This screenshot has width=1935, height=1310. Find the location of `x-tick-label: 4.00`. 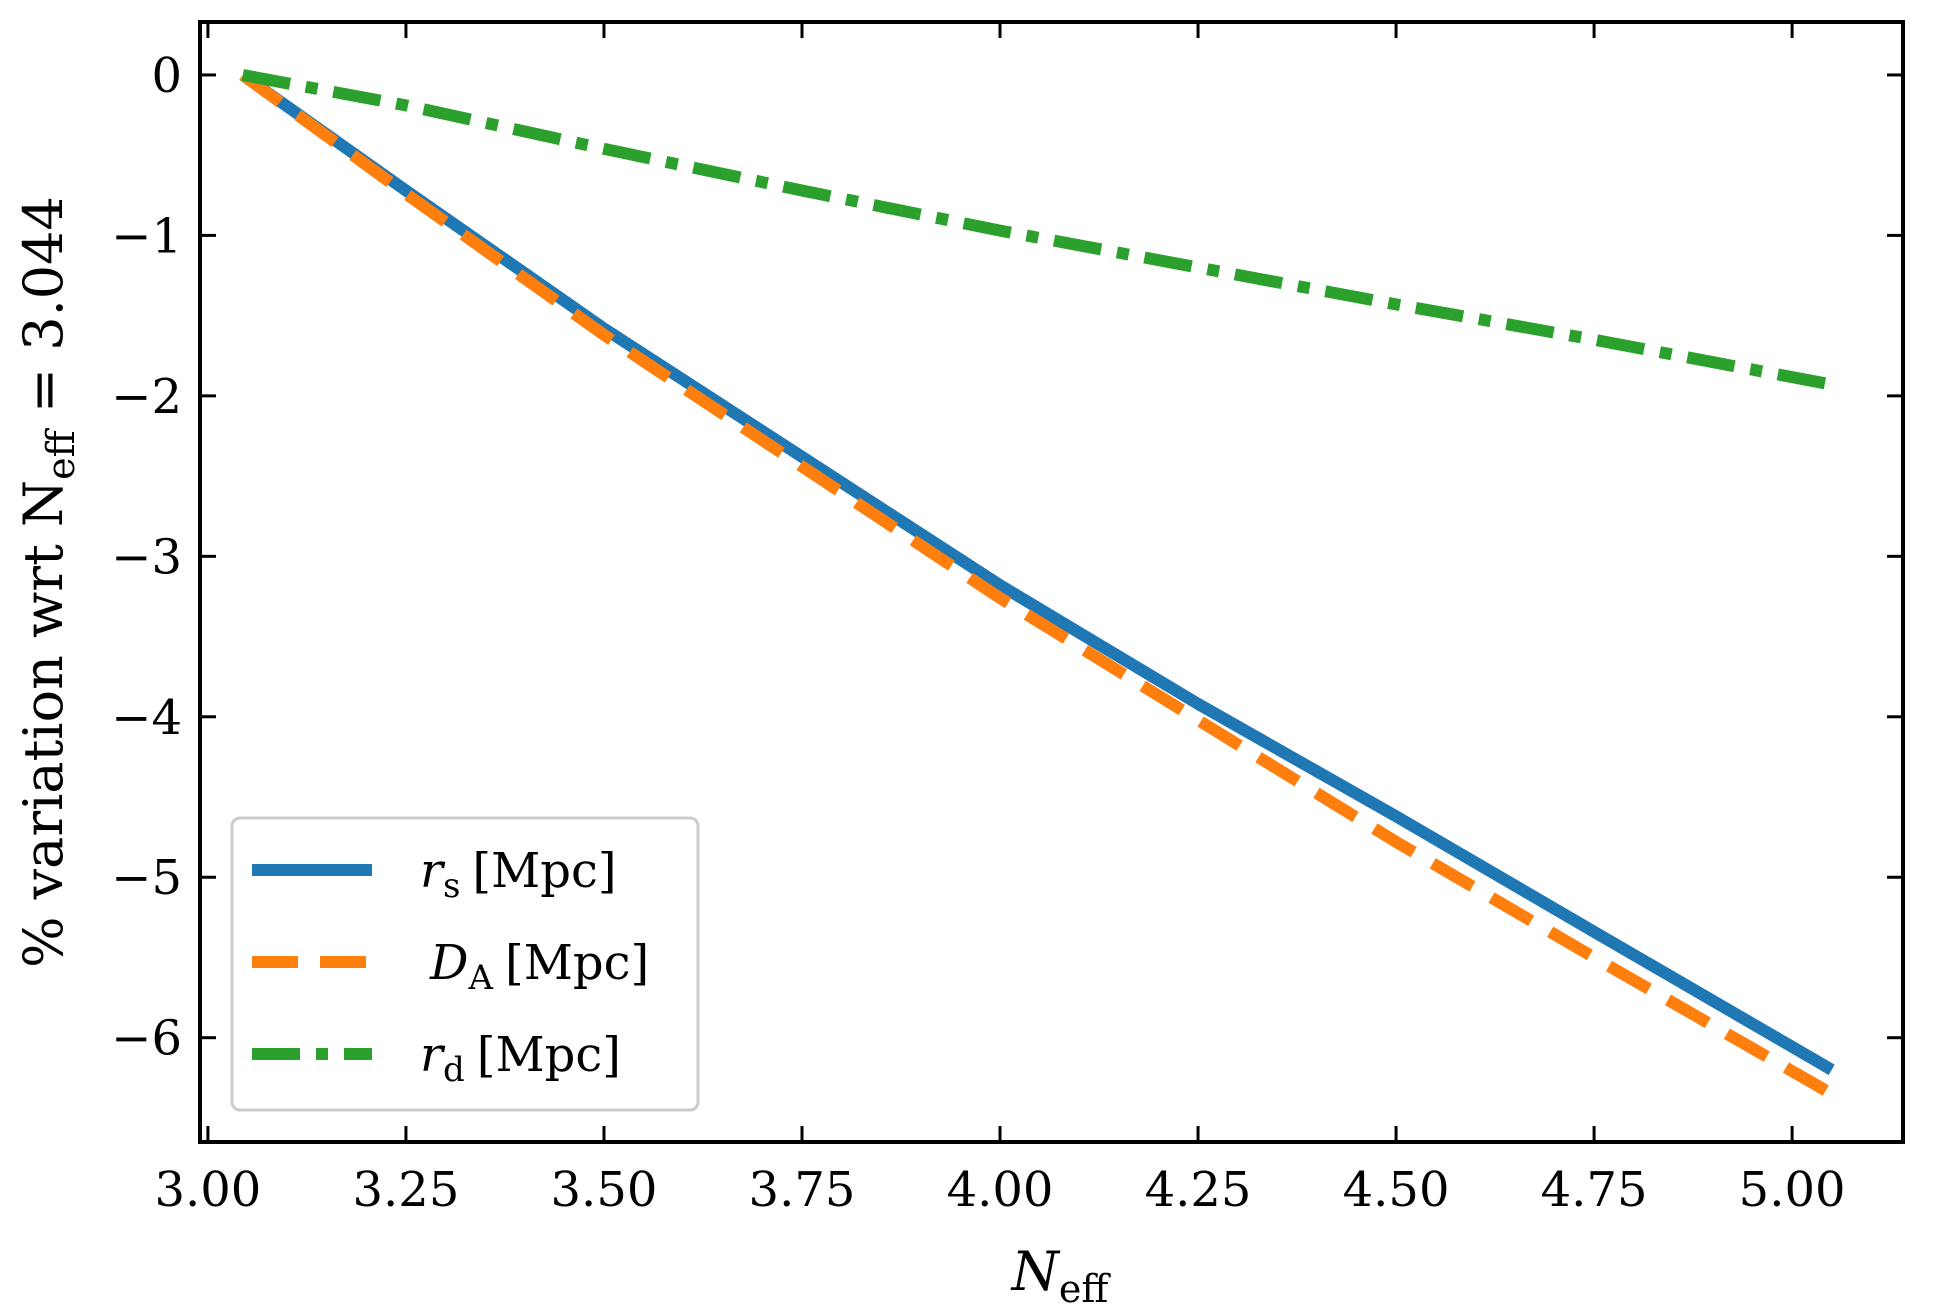

x-tick-label: 4.00 is located at coordinates (1000, 1190).